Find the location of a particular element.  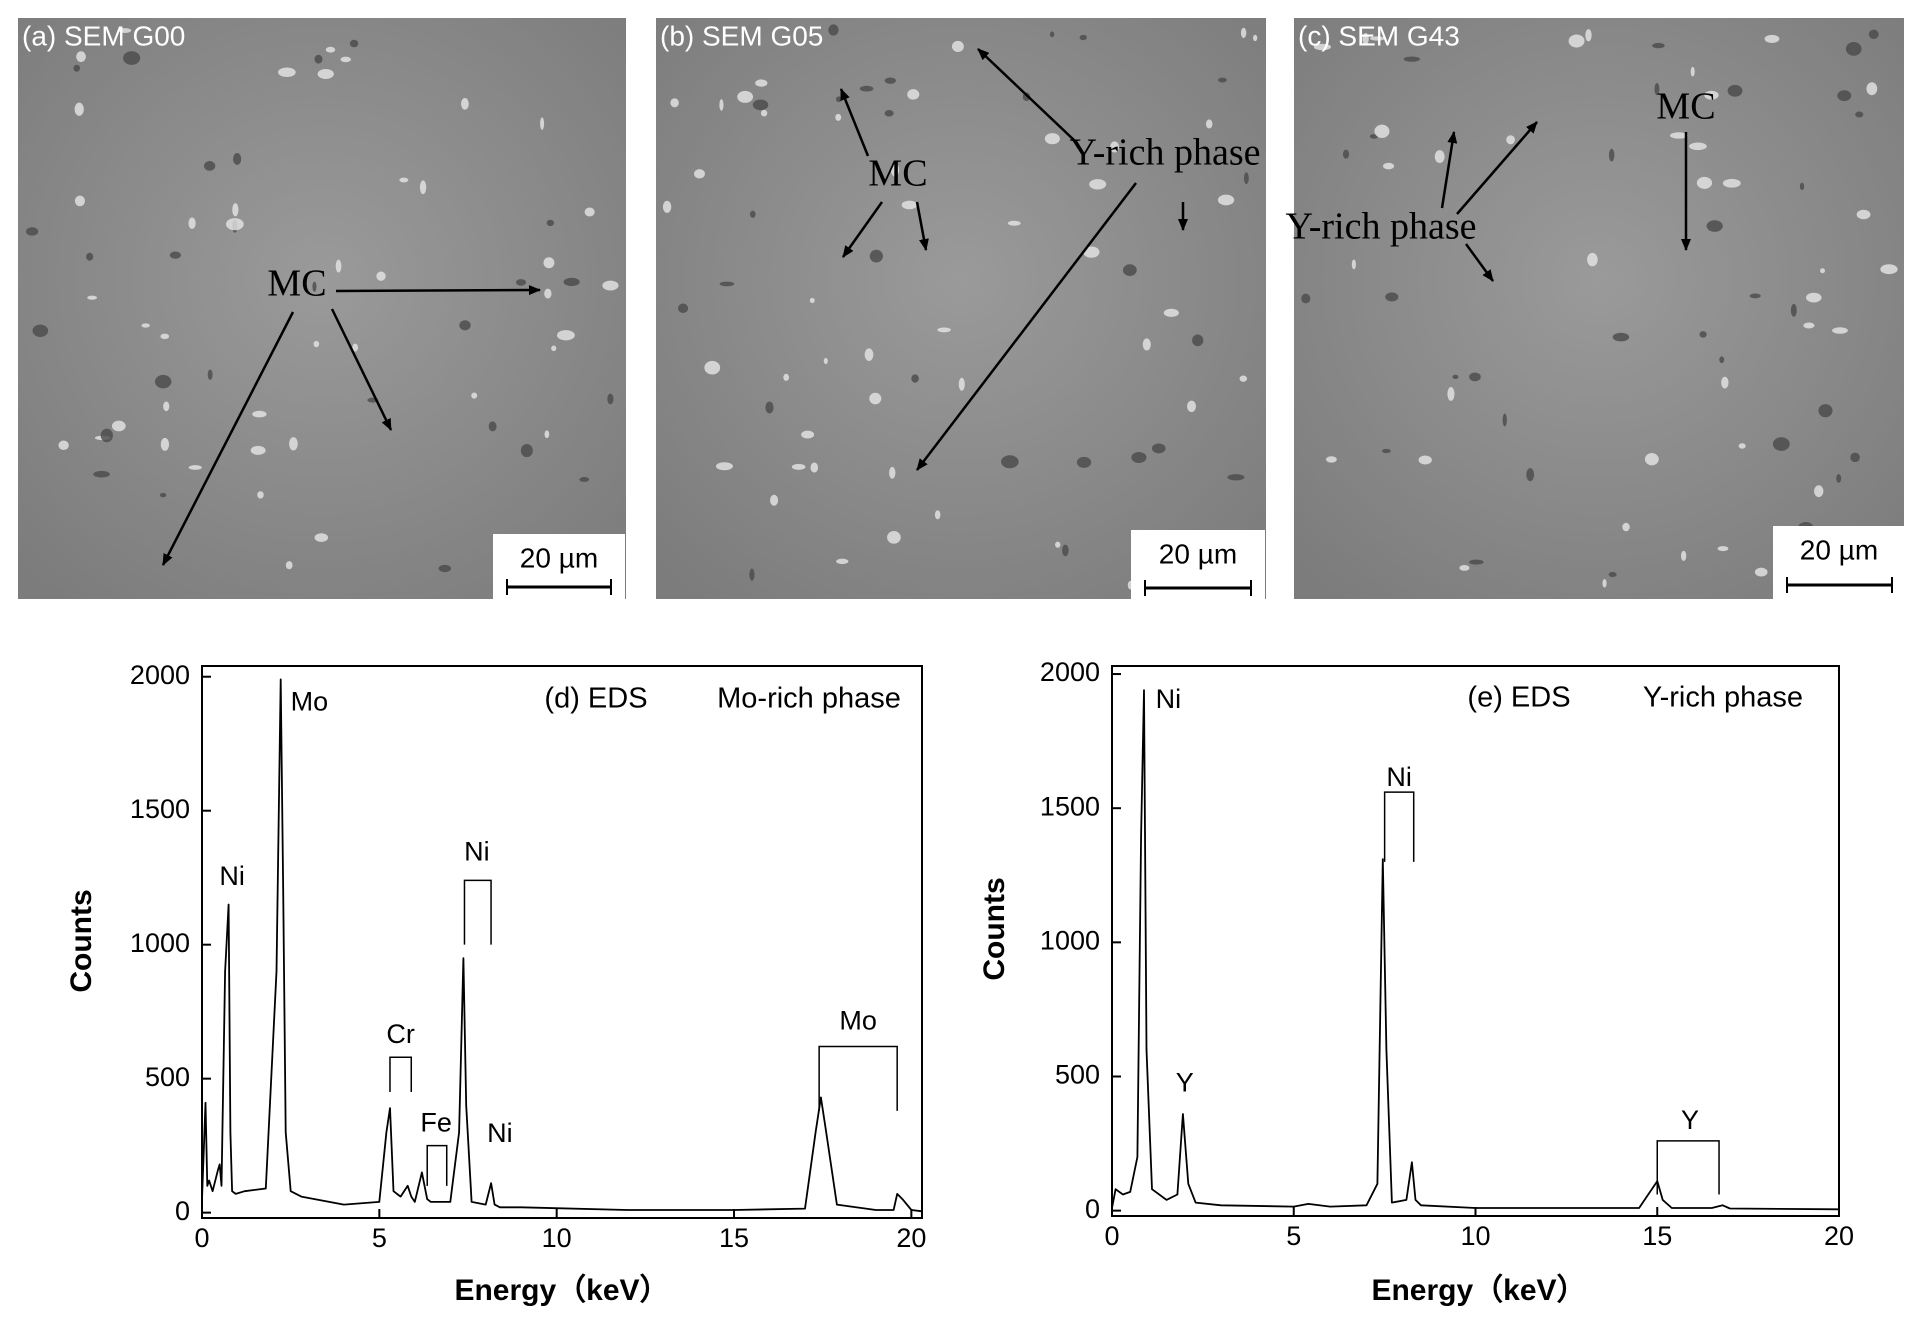

sem-annotation: MC is located at coordinates (897, 174).